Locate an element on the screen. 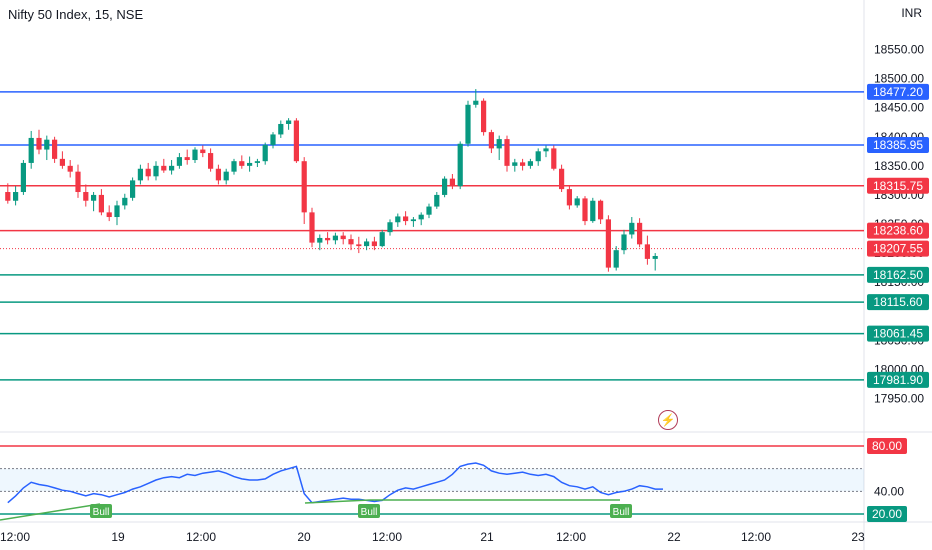 Image resolution: width=932 pixels, height=550 pixels. rsi-band is located at coordinates (432, 480).